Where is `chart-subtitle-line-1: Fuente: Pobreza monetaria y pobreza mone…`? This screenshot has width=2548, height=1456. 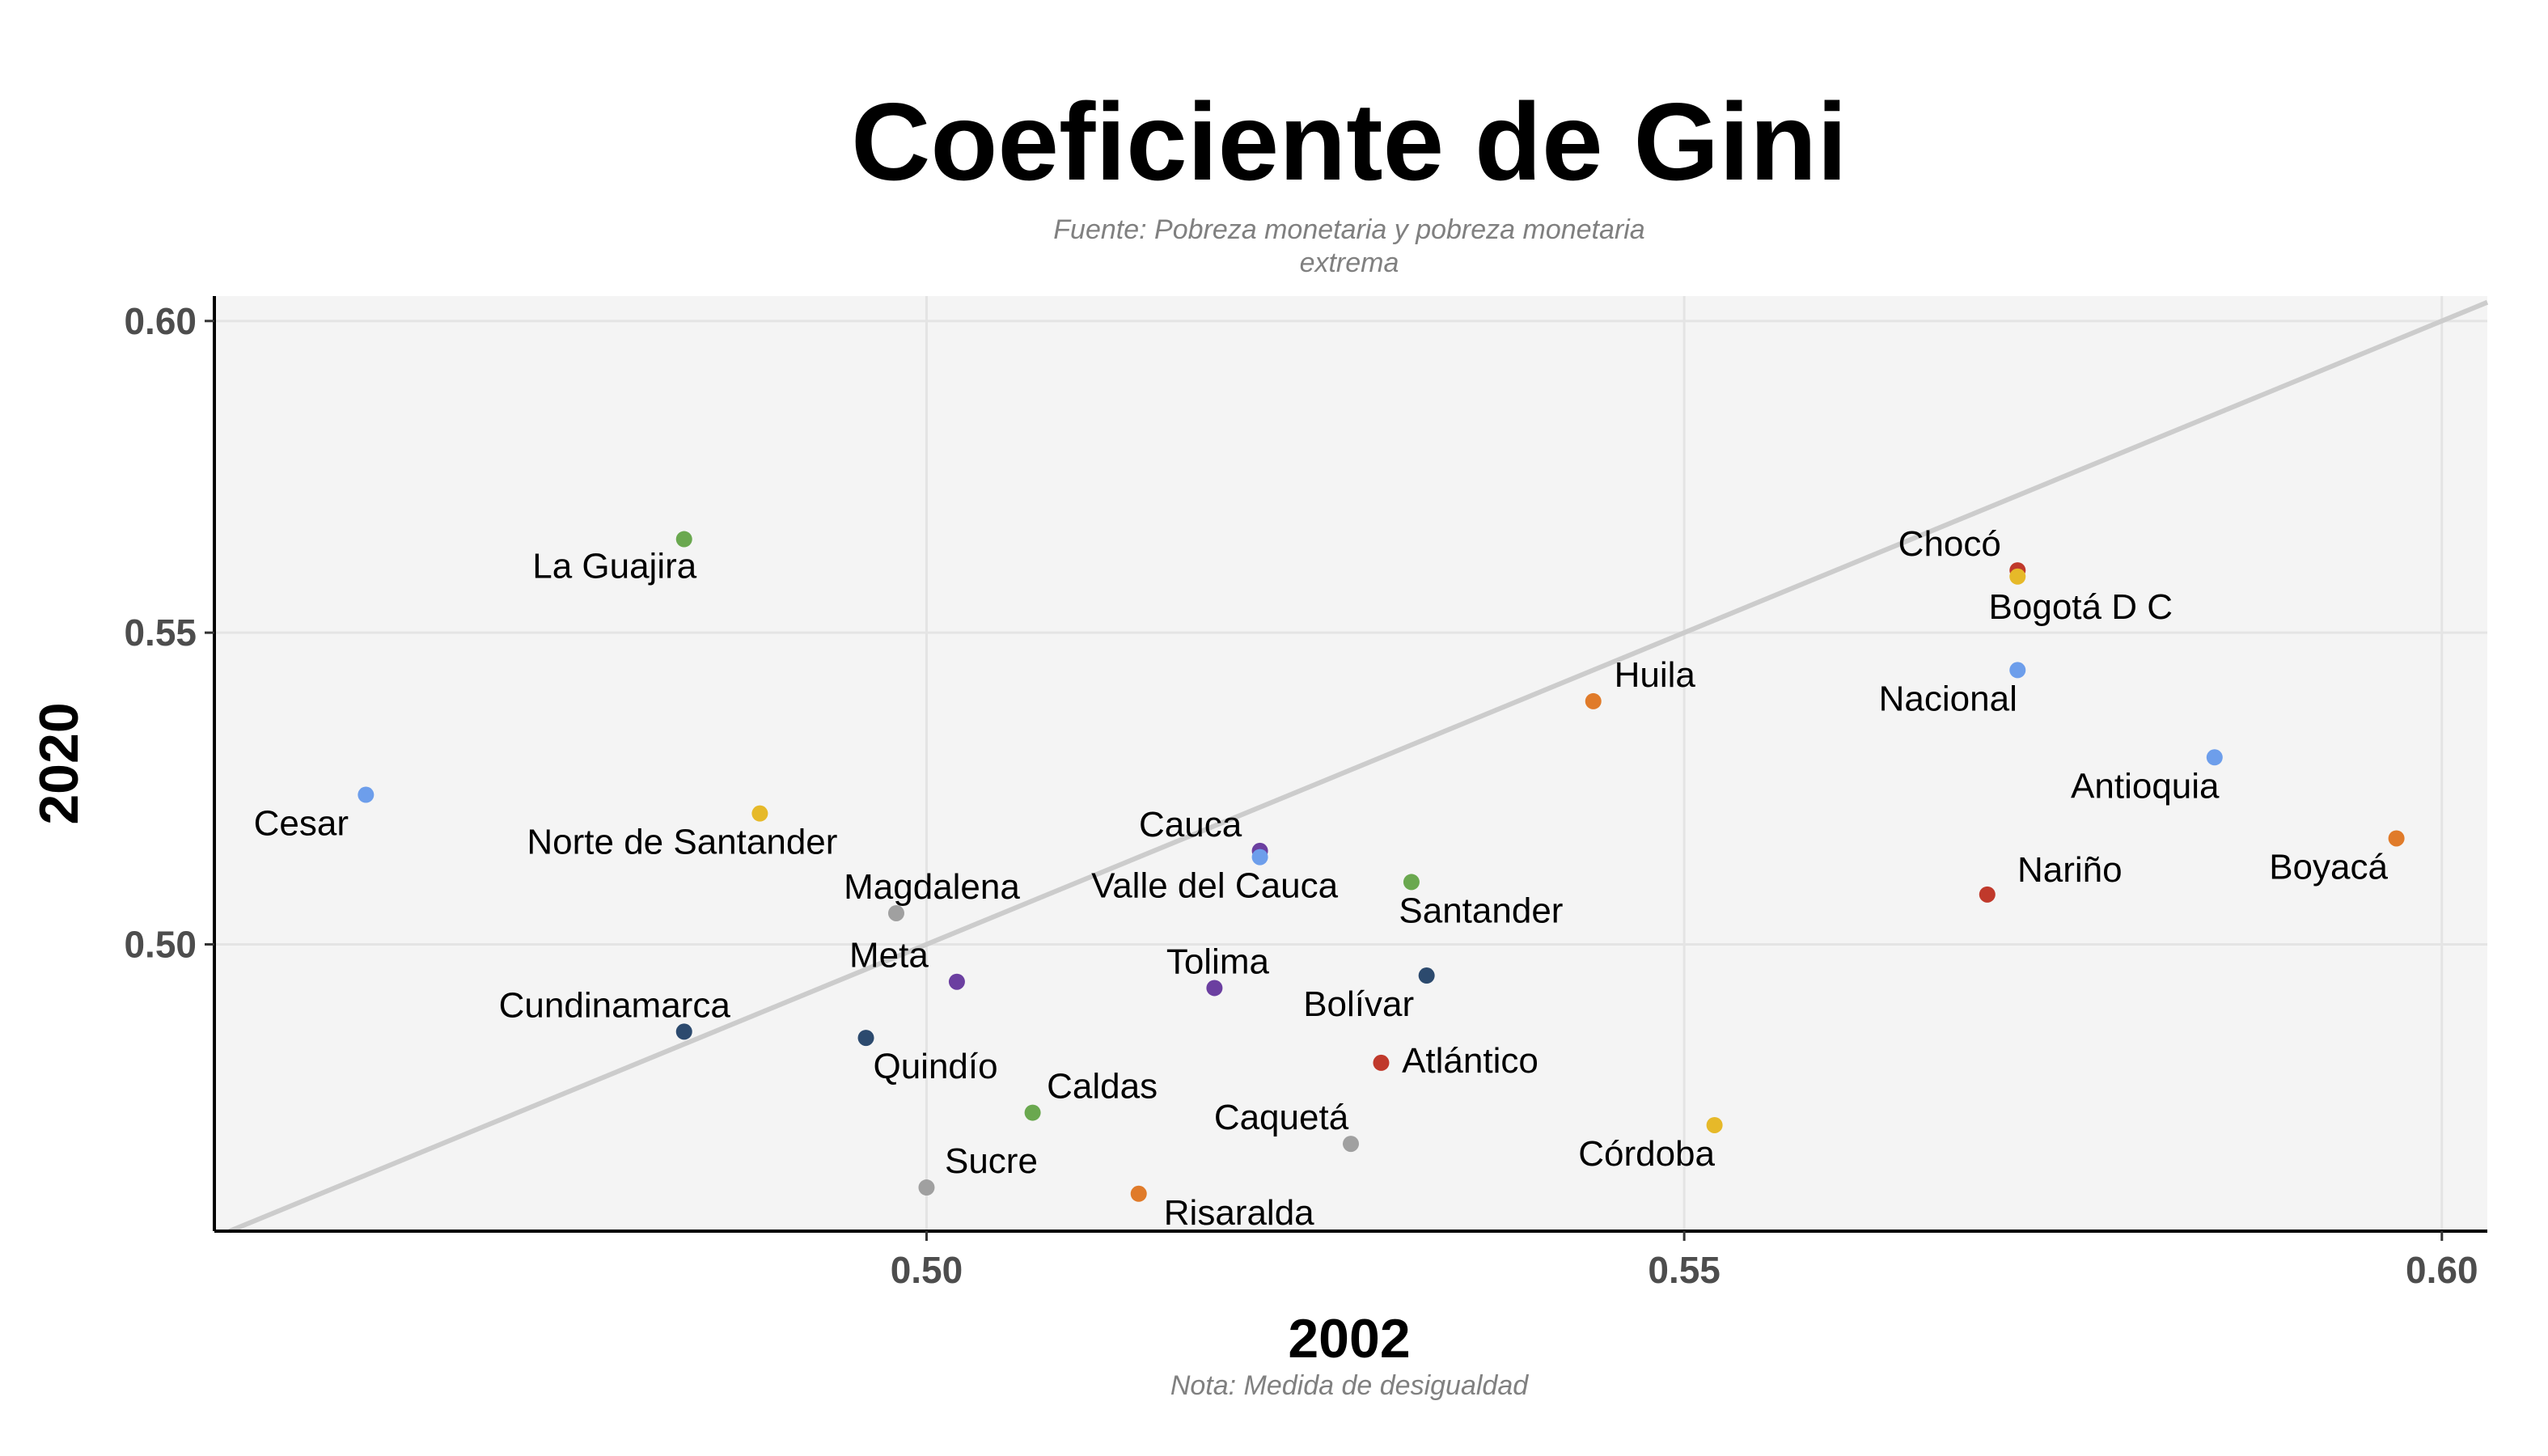
chart-subtitle-line-1: Fuente: Pobreza monetaria y pobreza mone… is located at coordinates (1348, 229).